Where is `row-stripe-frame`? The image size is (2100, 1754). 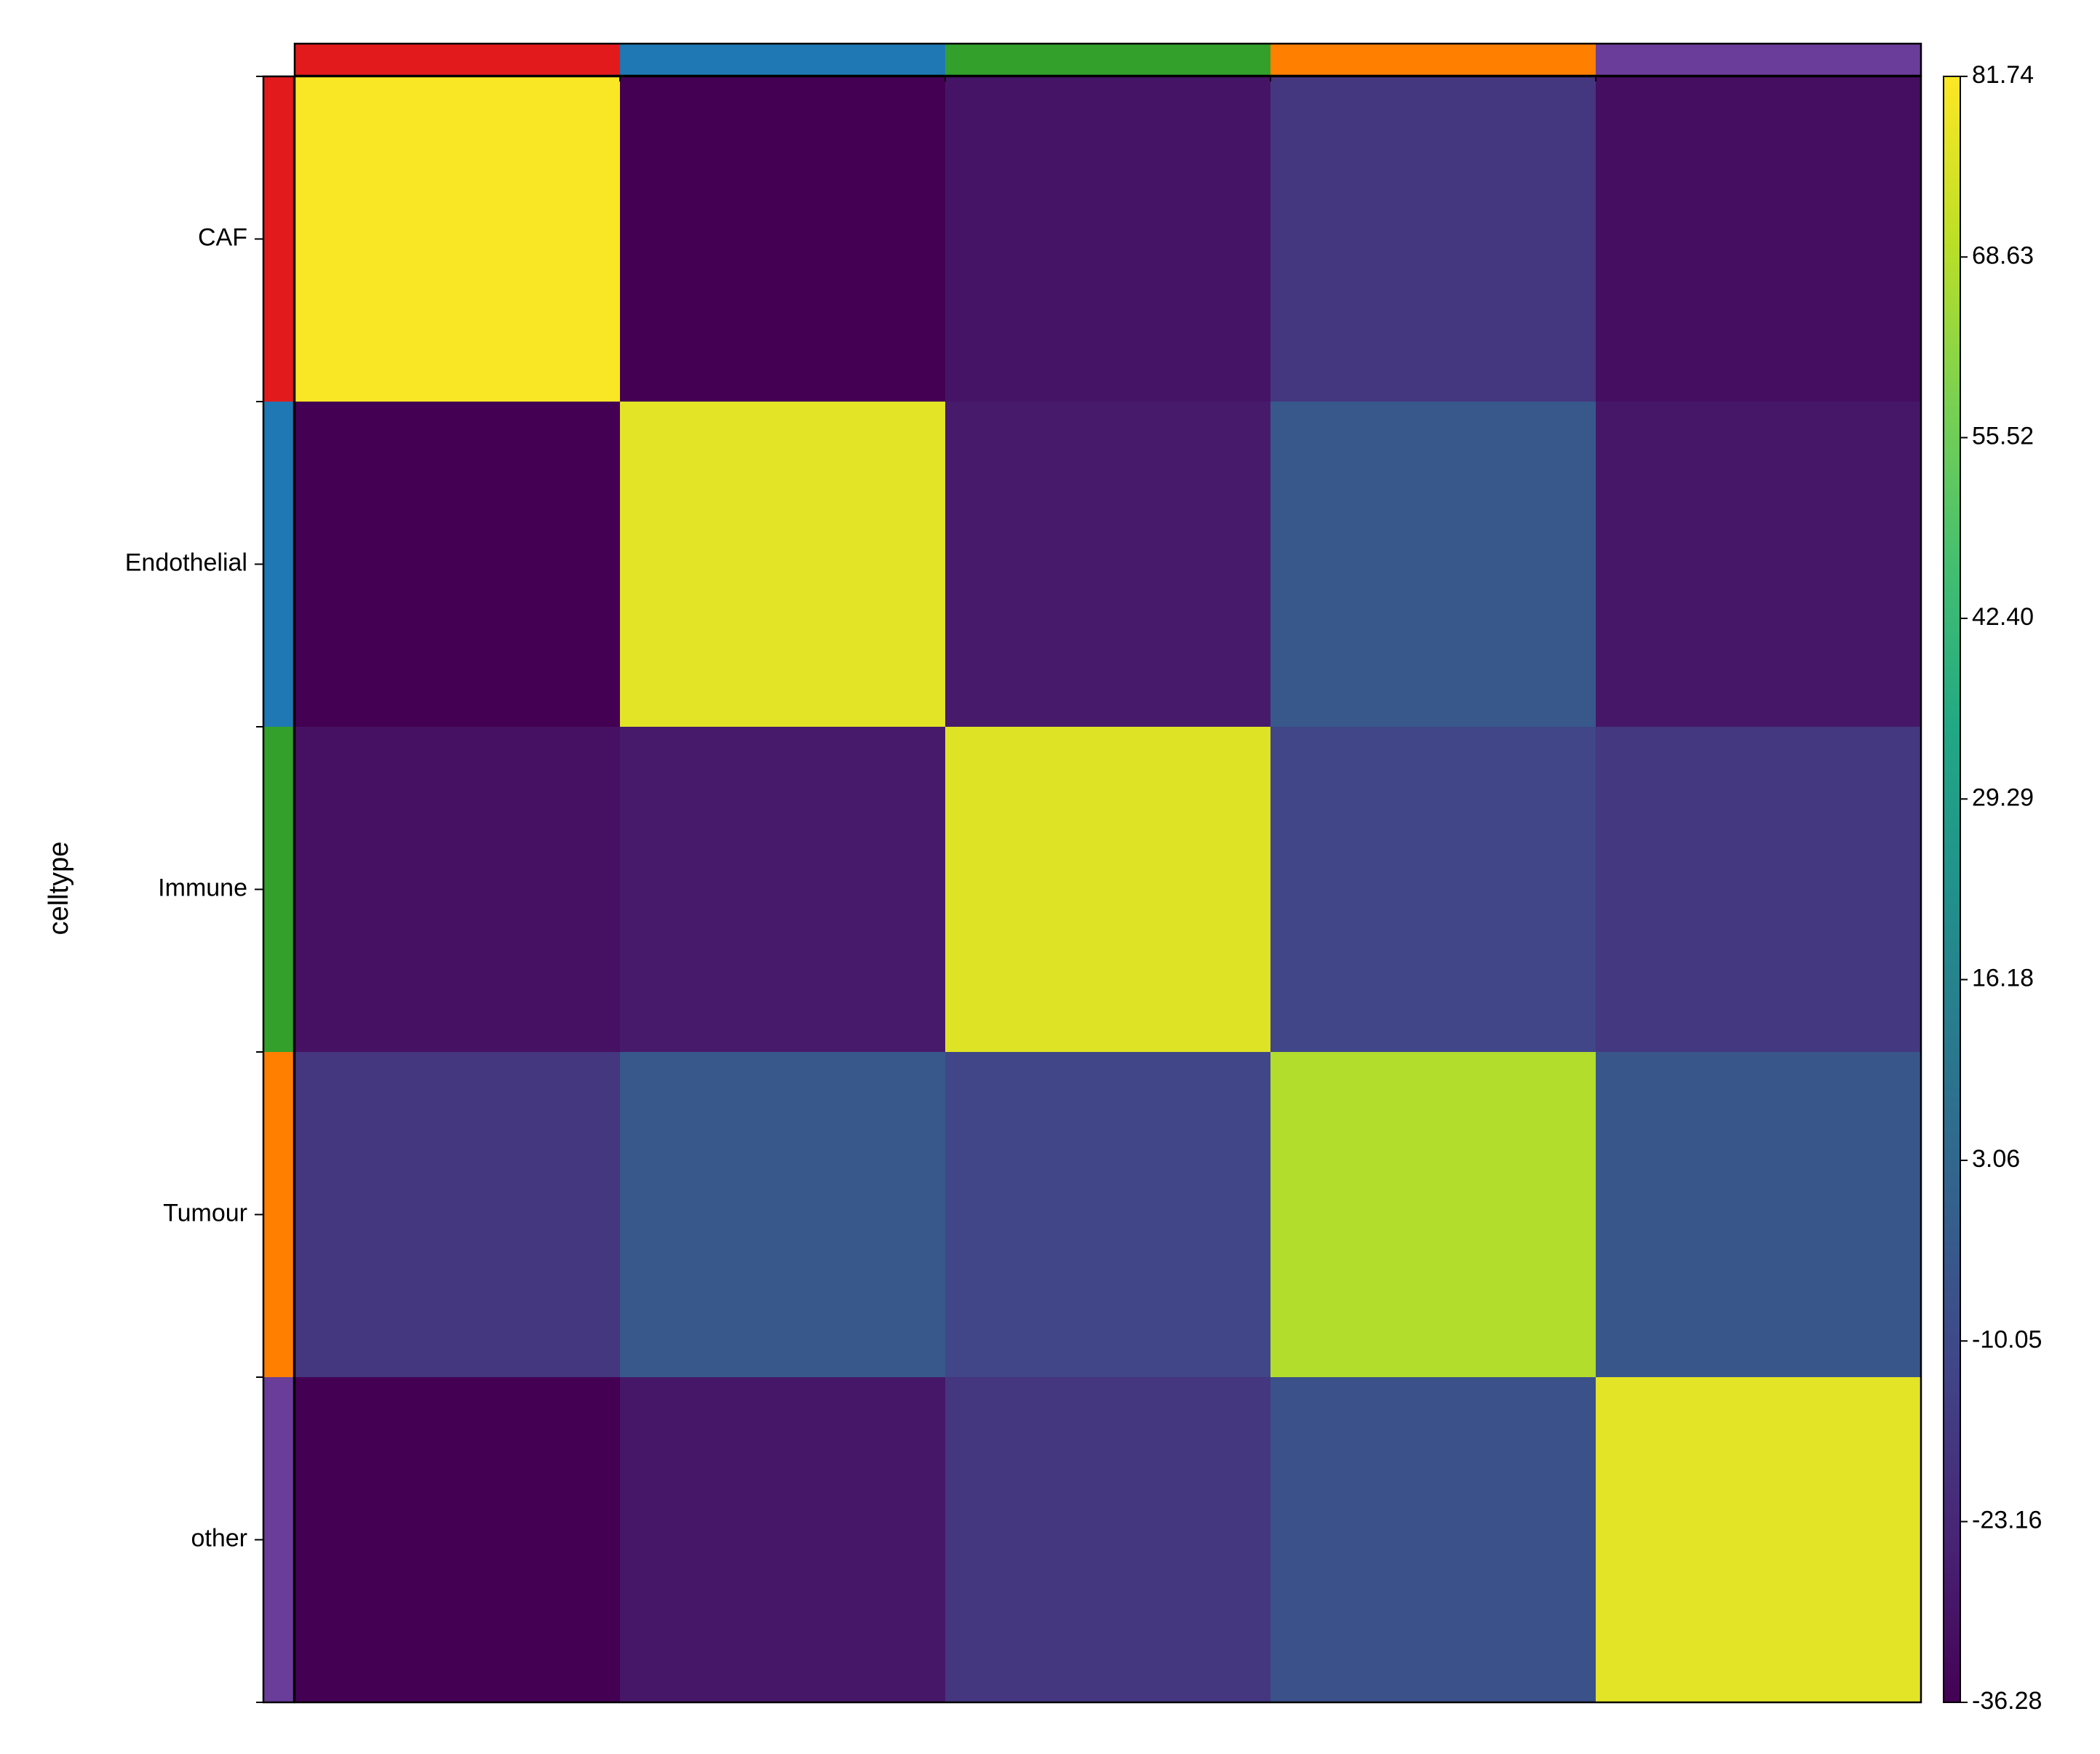
row-stripe-frame is located at coordinates (279, 889).